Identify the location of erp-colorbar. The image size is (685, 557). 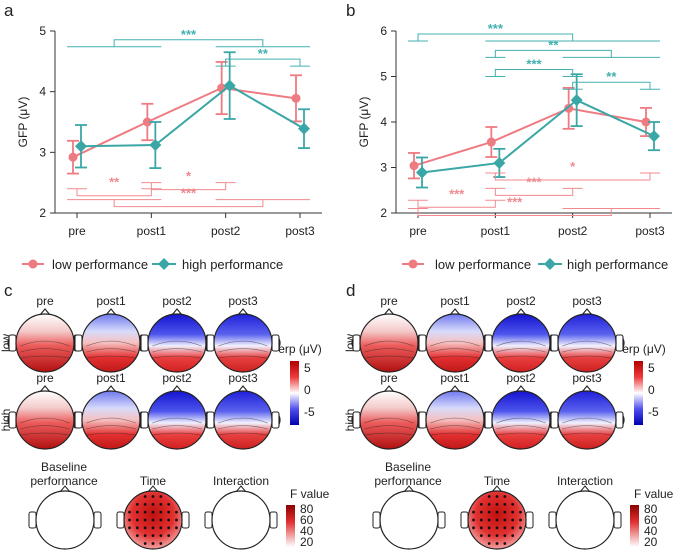
(294, 393).